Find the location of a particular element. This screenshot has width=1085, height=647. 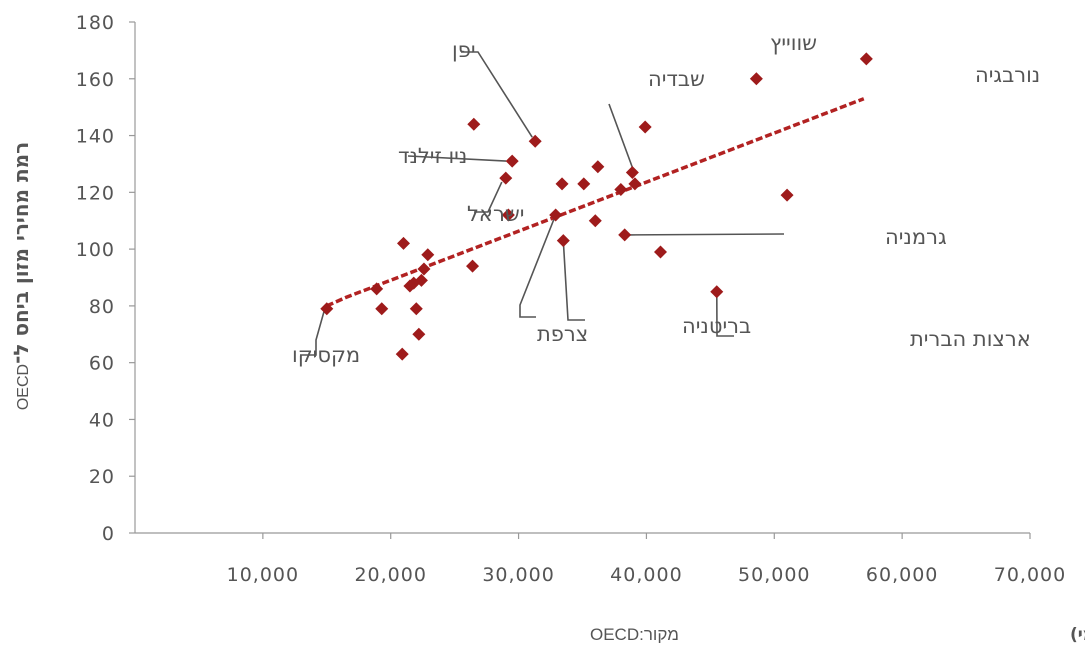

y-axis-title: רמת מחירי מזון ביחס ל־OECD is located at coordinates (21, 276).